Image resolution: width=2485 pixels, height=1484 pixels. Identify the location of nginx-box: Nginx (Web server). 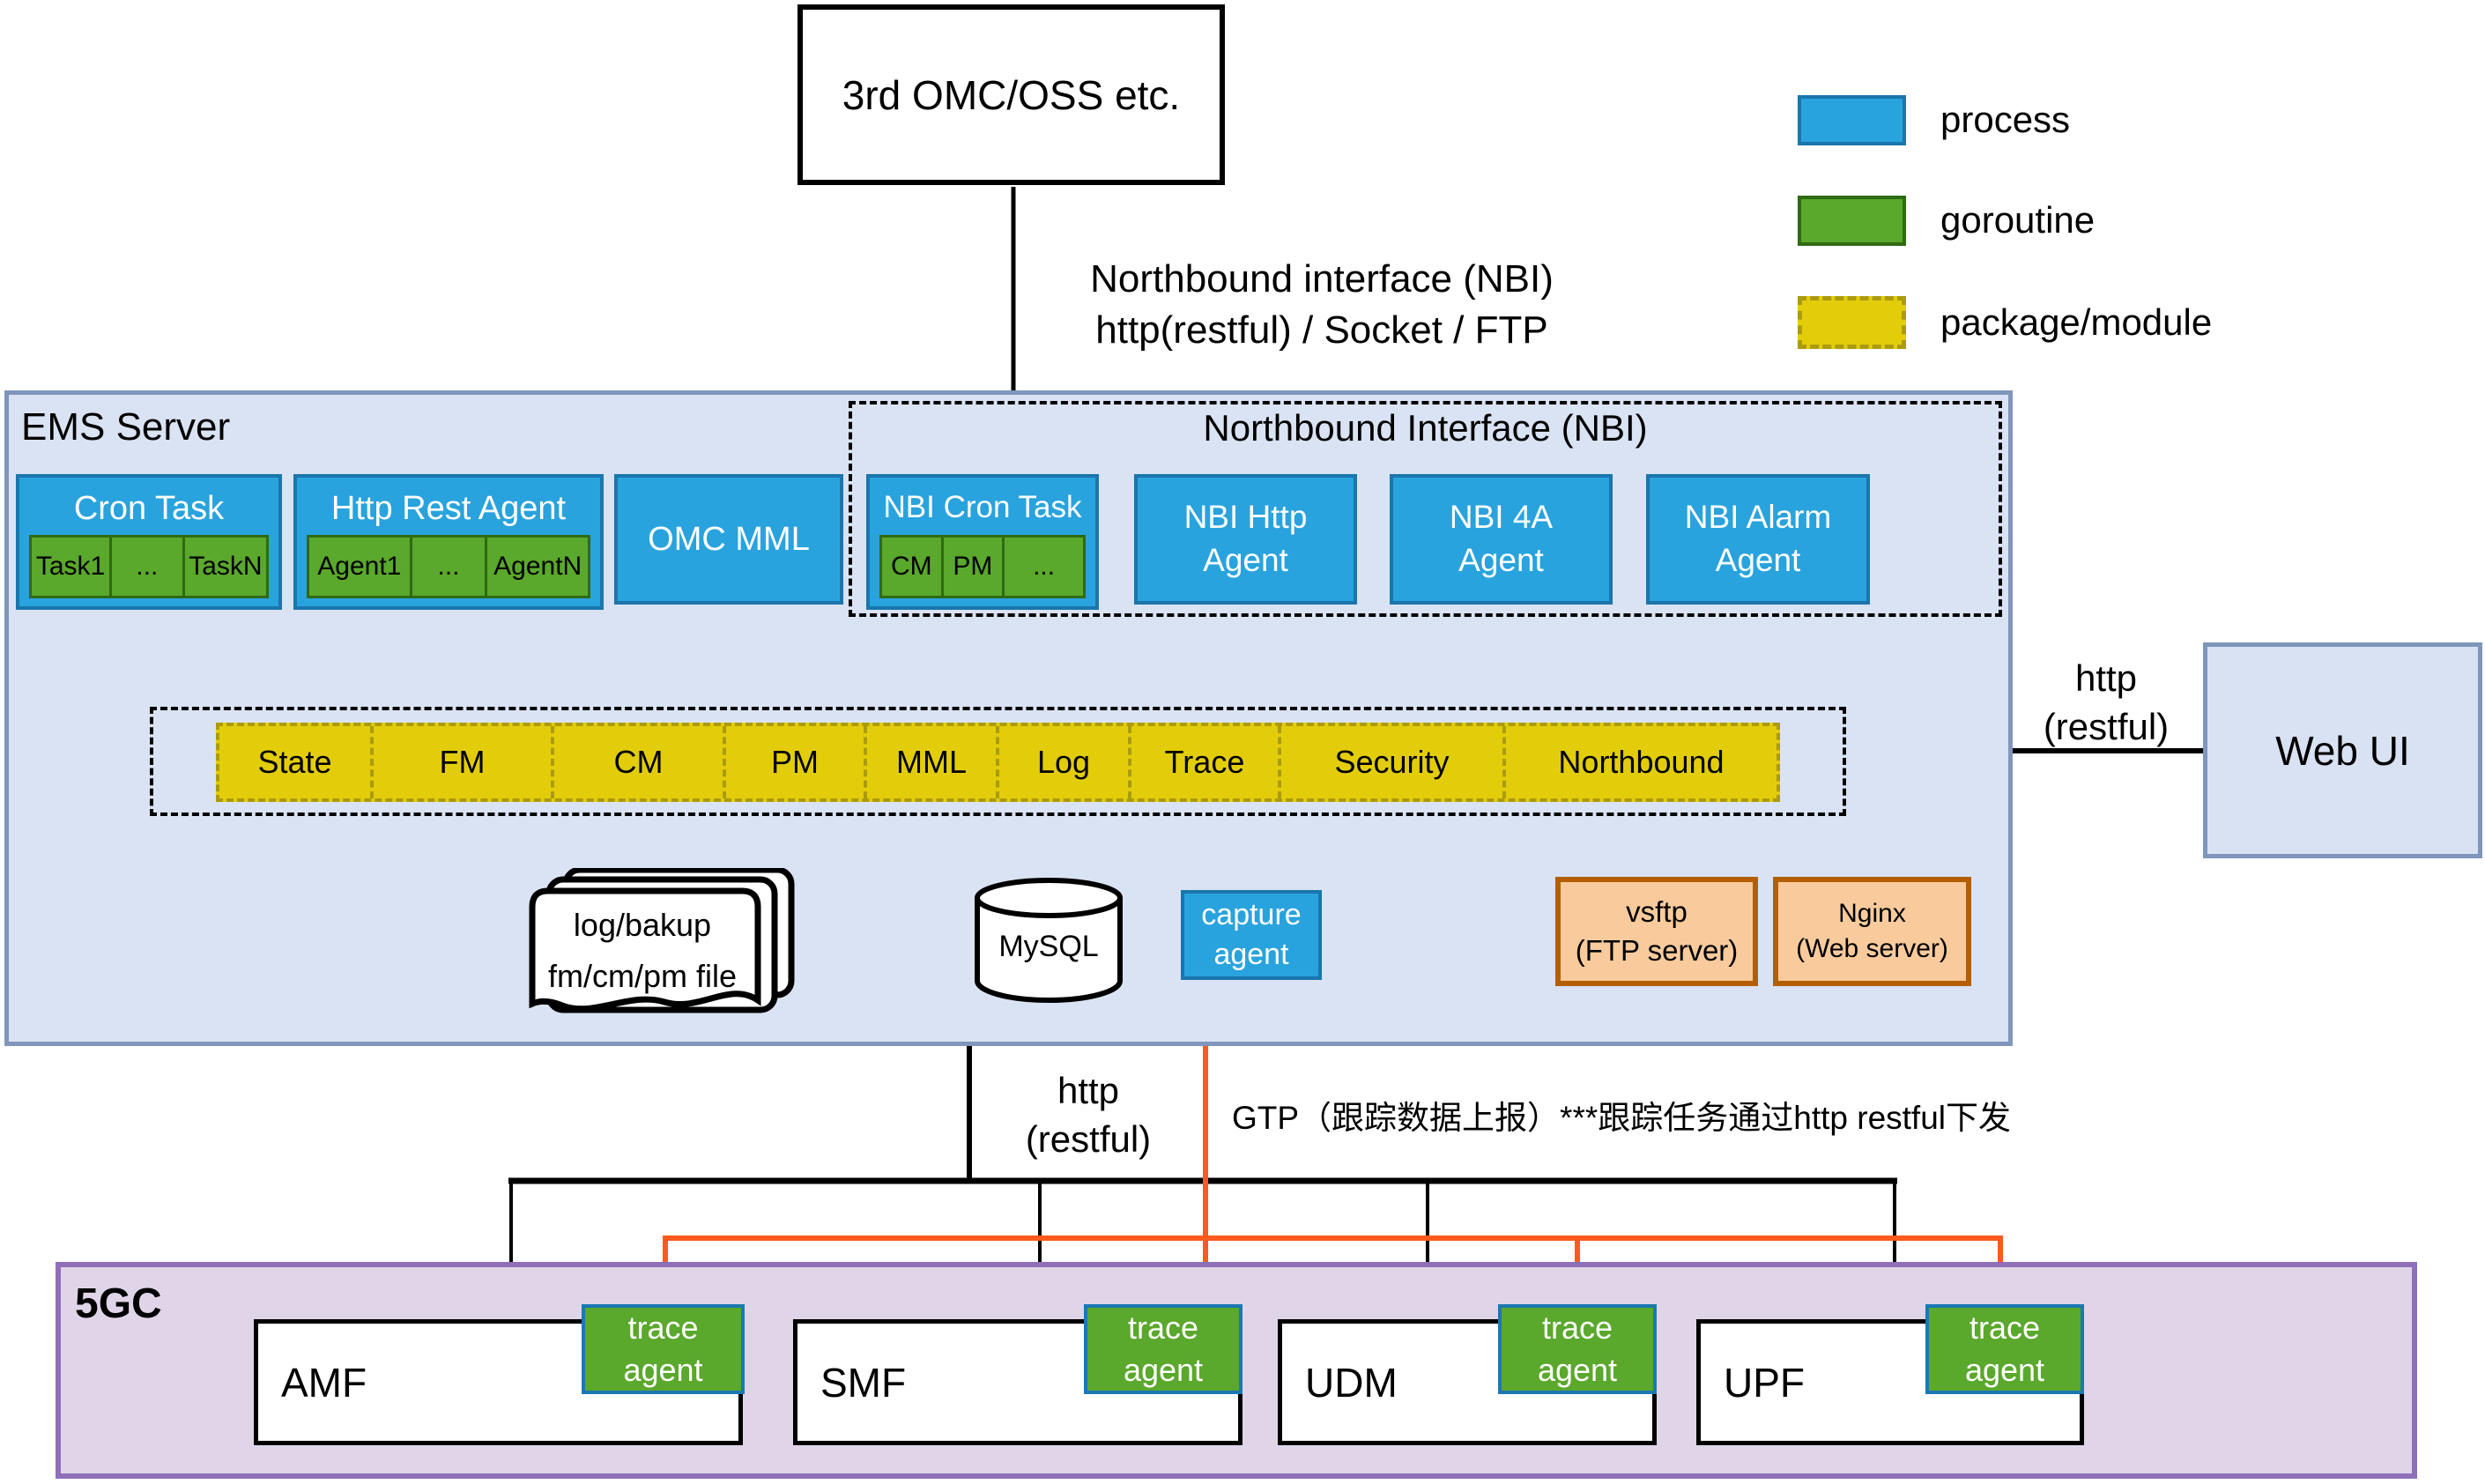
(1872, 931).